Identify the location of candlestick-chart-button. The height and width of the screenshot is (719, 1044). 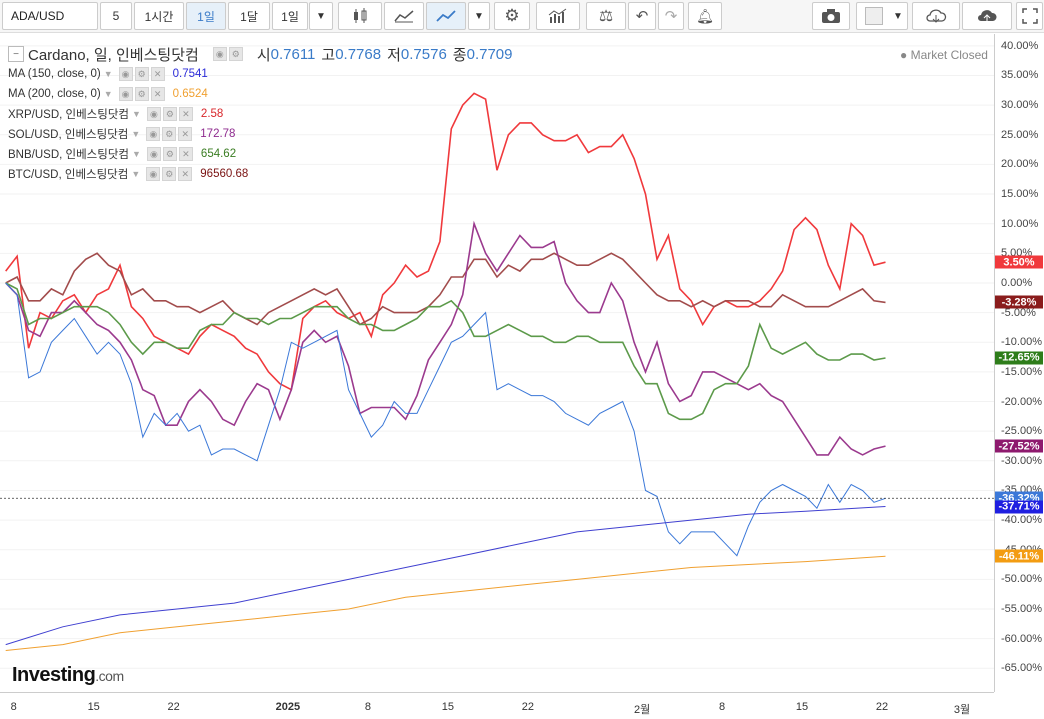
(360, 16).